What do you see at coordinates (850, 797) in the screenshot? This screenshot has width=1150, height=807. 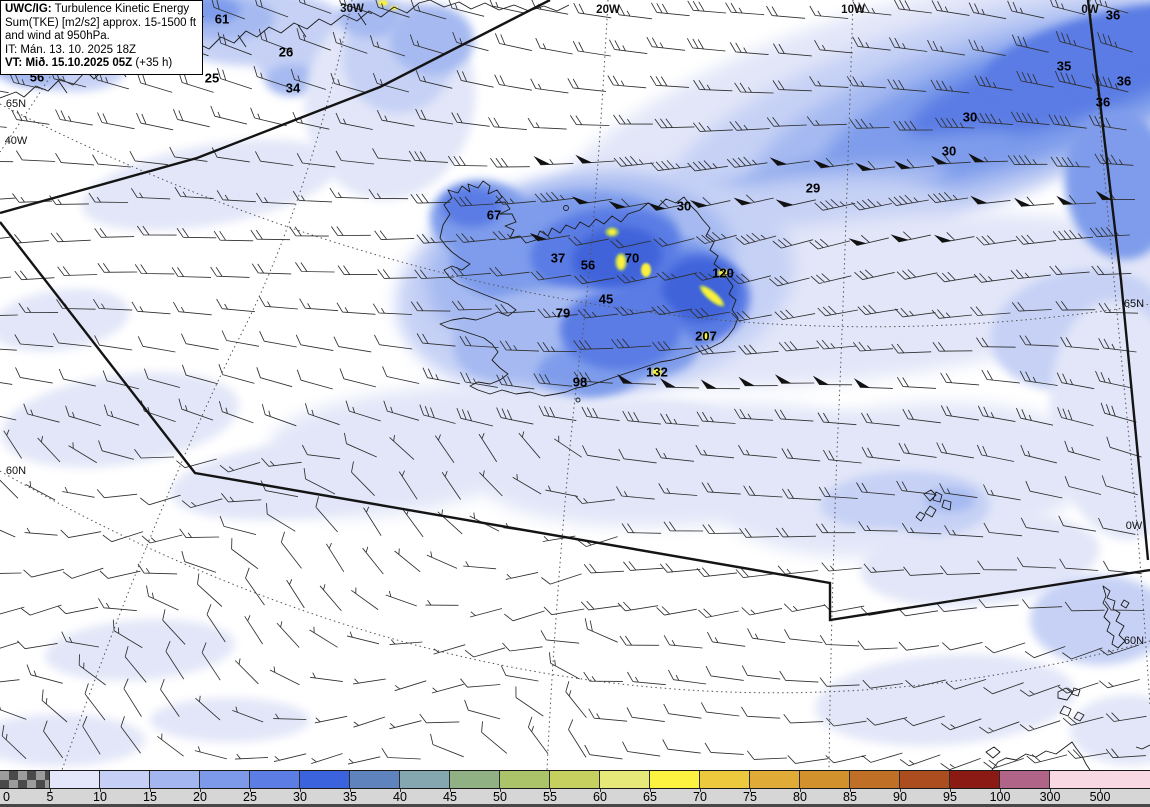 I see `colorbar-tick-label: 85` at bounding box center [850, 797].